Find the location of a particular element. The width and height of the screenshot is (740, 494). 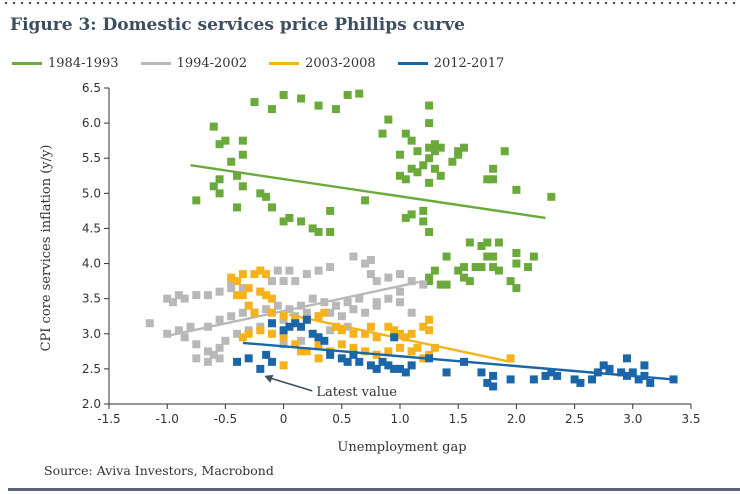

y-tick-label: 2.5 is located at coordinates (91, 369).